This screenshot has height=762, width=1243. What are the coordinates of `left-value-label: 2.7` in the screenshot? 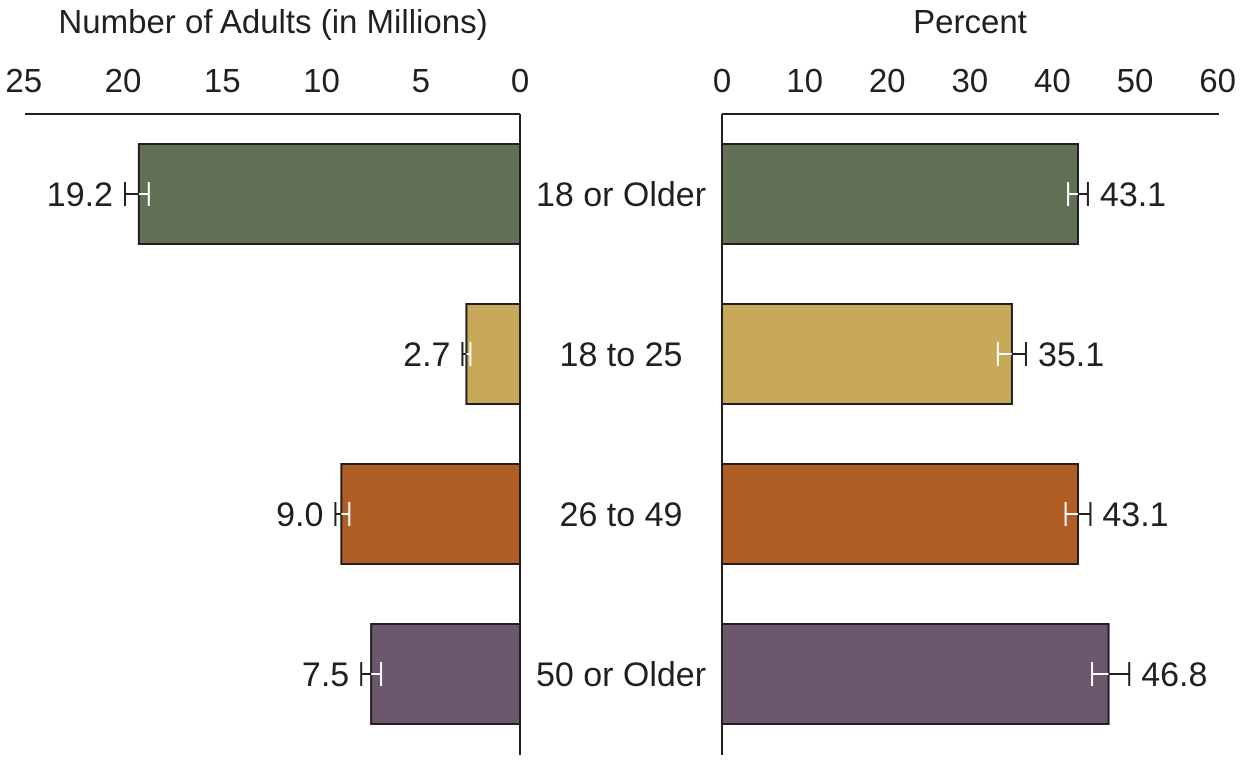 It's located at (426, 355).